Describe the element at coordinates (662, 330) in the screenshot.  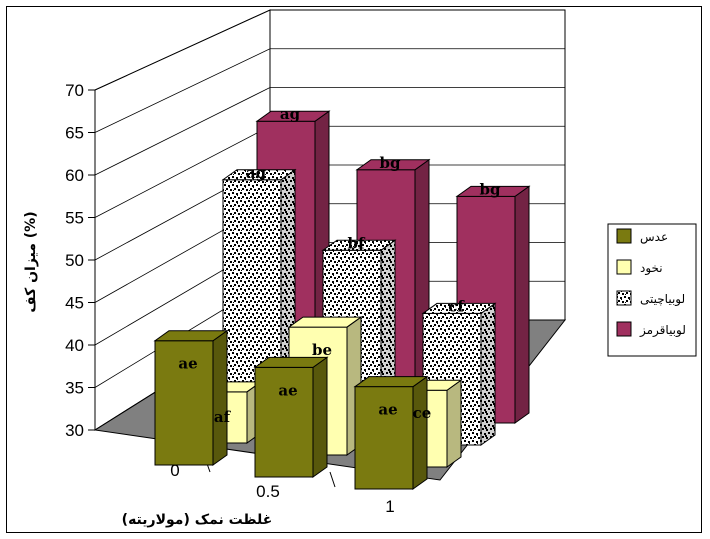
I see `legend-label: لوبیاقرمز` at that location.